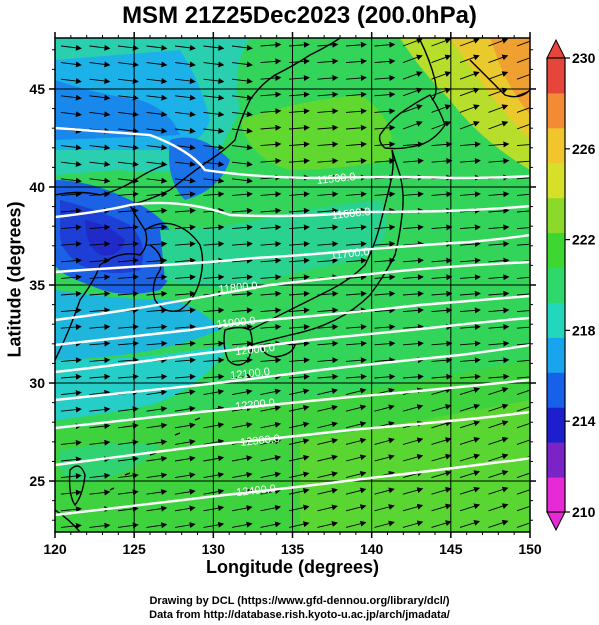 The height and width of the screenshot is (625, 599). I want to click on contour-label: 11700.0, so click(350, 254).